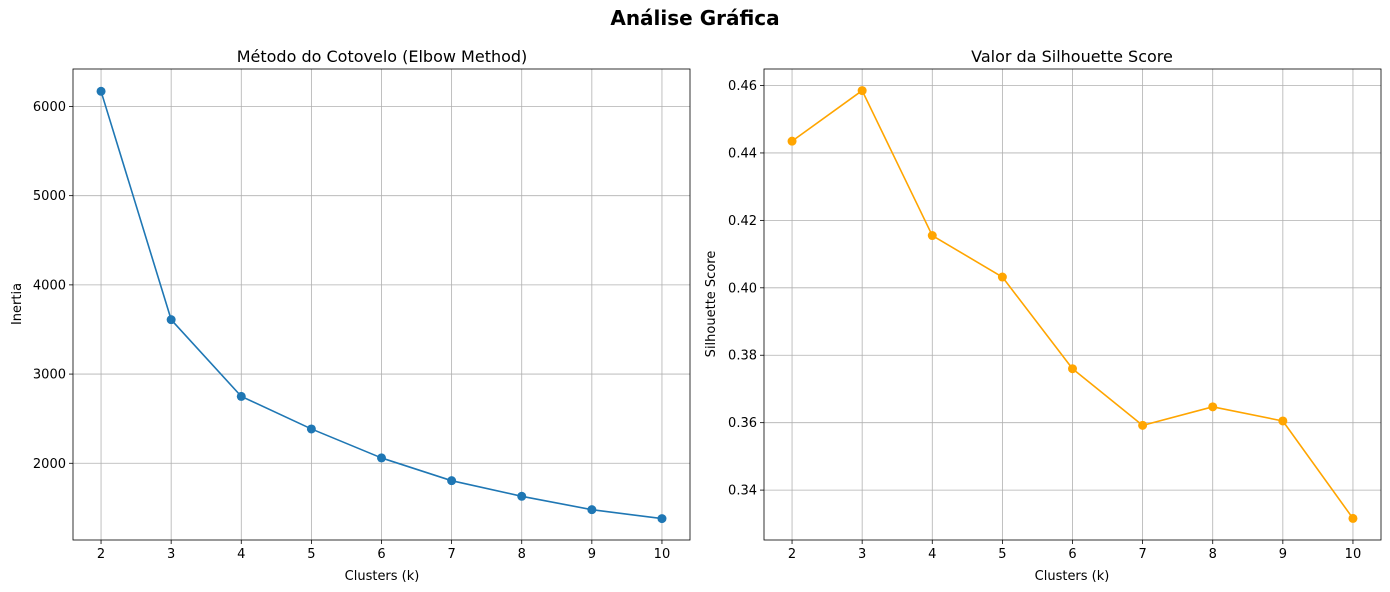  Describe the element at coordinates (311, 554) in the screenshot. I see `elbow-x-tick-label: 5` at that location.